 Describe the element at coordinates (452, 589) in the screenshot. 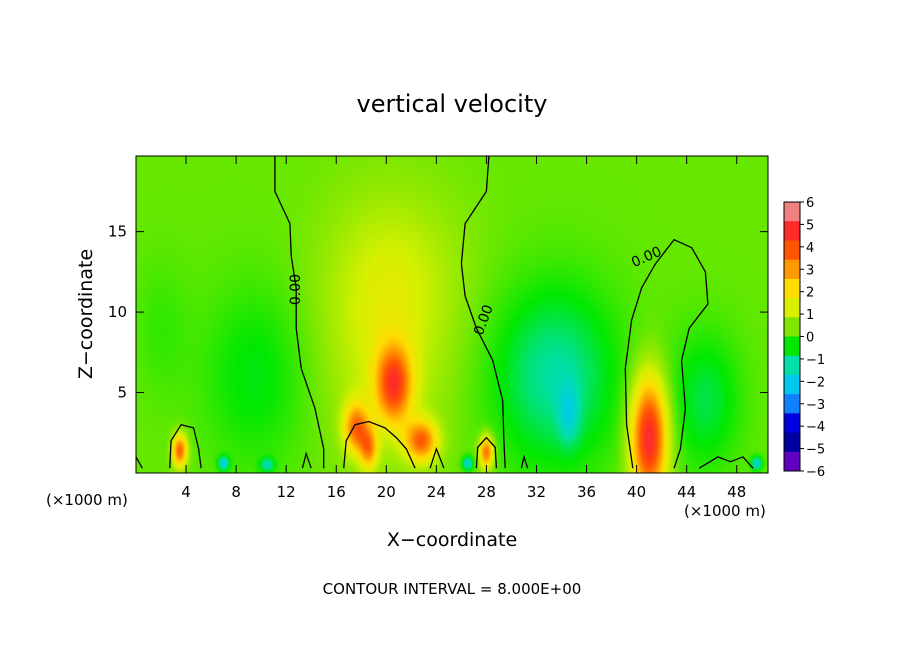

I see `contour-interval-note: CONTOUR INTERVAL = 8.000E+00` at that location.